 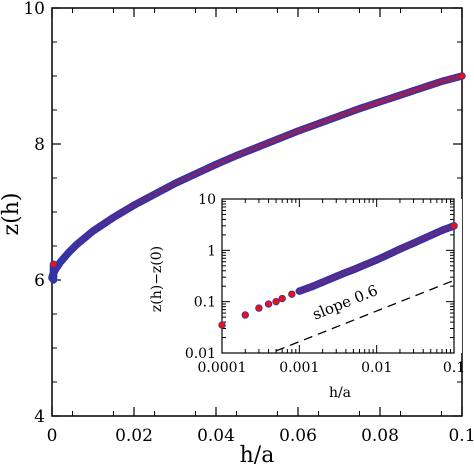 I want to click on main-y-axis-label: z(h), so click(x=12, y=214).